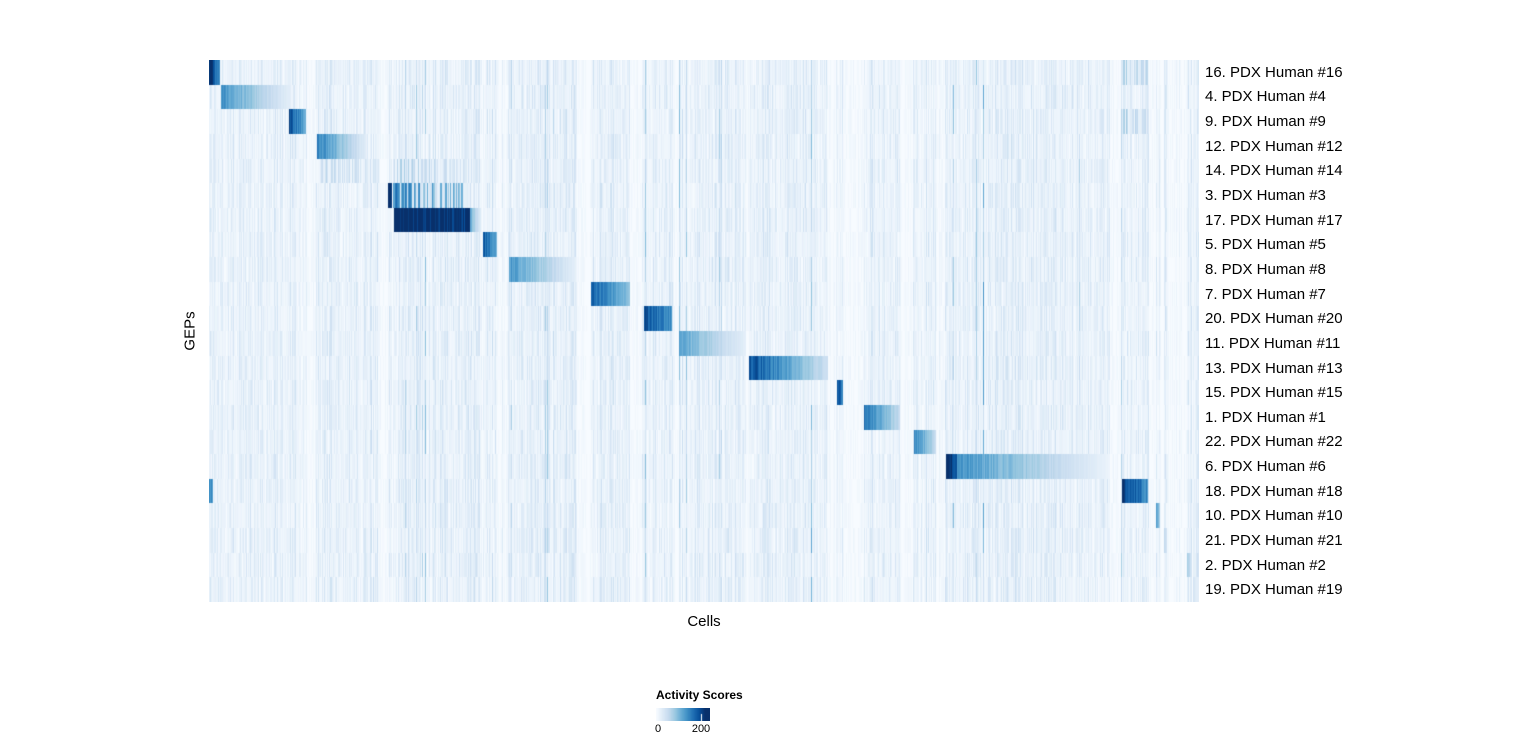 This screenshot has height=743, width=1540. I want to click on row-label: 10. PDX Human #10, so click(1274, 516).